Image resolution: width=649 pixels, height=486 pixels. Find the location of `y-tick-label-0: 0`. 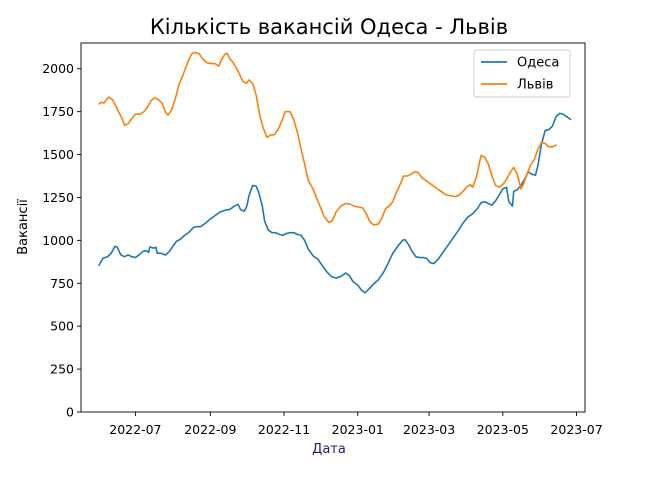

y-tick-label-0: 0 is located at coordinates (70, 412).